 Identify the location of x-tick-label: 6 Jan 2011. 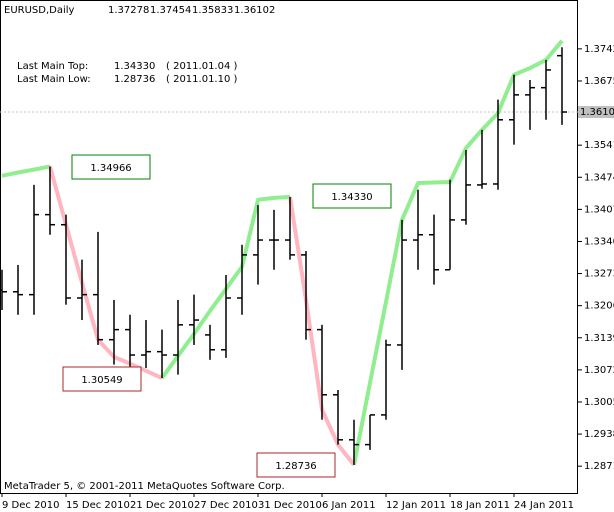
(349, 505).